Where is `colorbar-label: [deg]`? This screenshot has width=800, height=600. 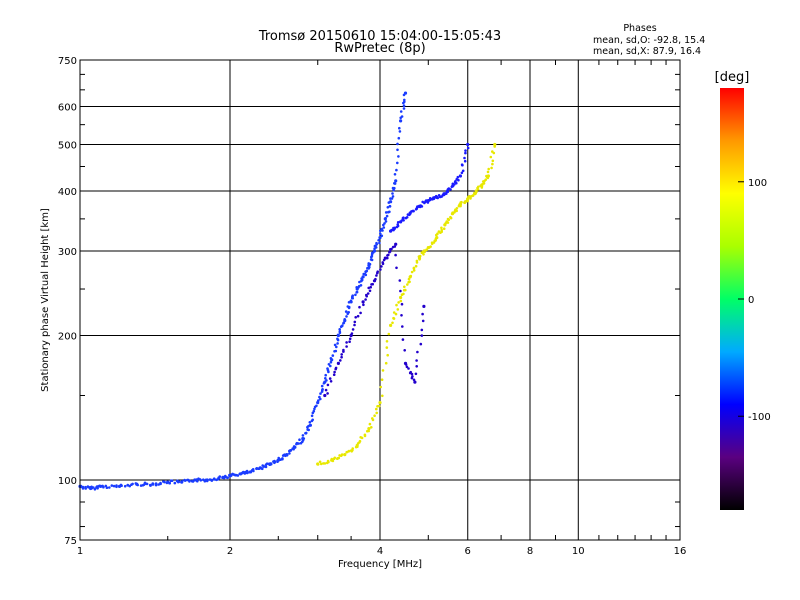
colorbar-label: [deg] is located at coordinates (732, 77).